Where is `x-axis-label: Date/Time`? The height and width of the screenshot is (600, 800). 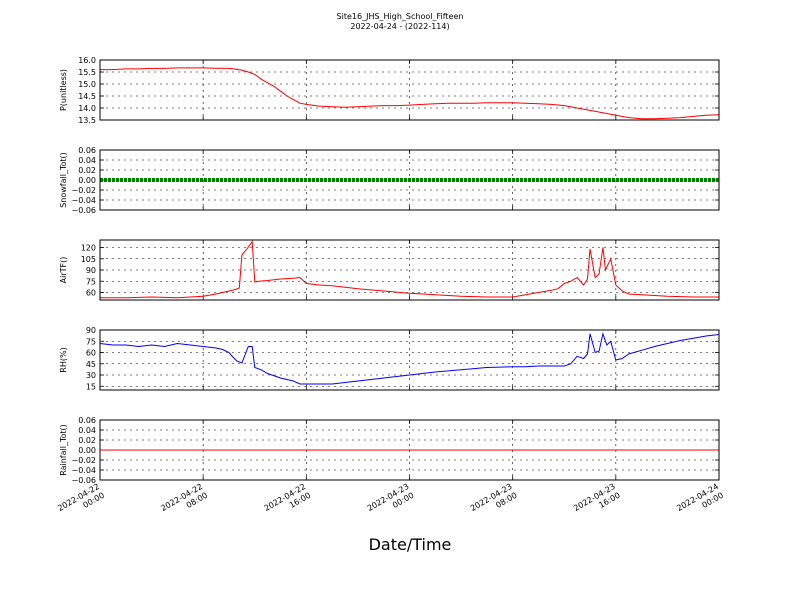
x-axis-label: Date/Time is located at coordinates (410, 544).